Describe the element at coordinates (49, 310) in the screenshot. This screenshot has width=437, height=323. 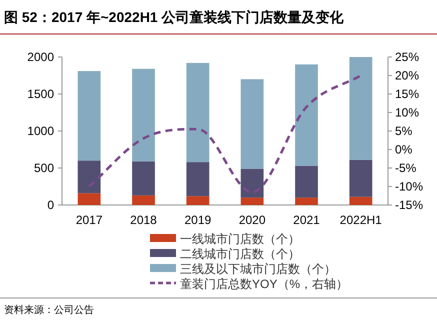
I see `text: 资料来源：公司公告` at that location.